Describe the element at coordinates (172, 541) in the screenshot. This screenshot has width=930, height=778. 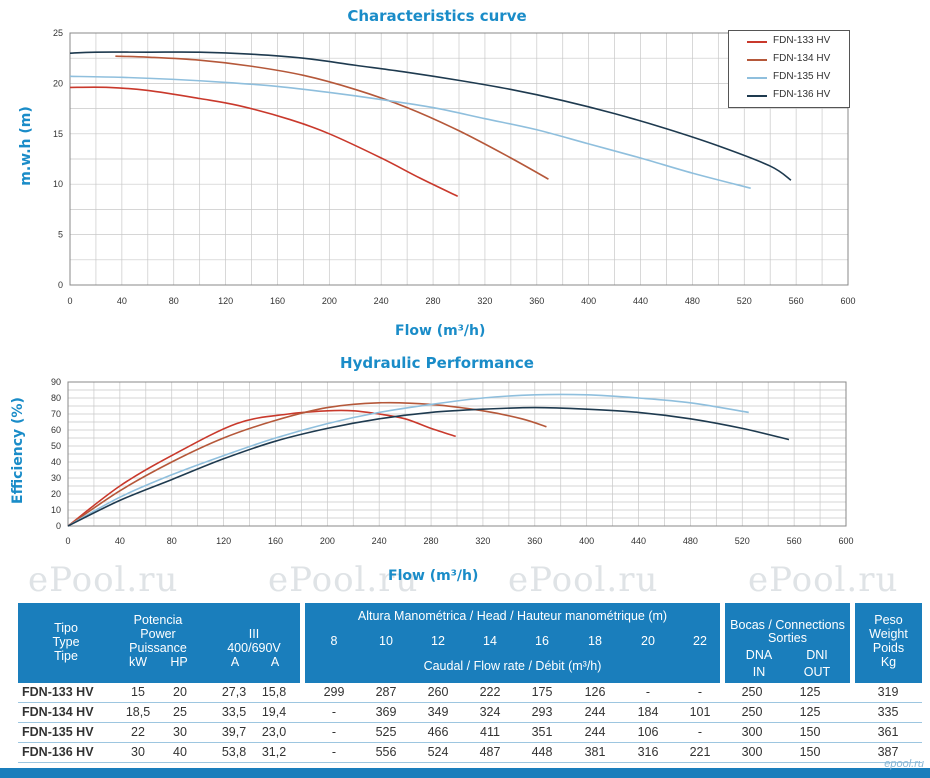
I see `x-tick-label: 80` at that location.